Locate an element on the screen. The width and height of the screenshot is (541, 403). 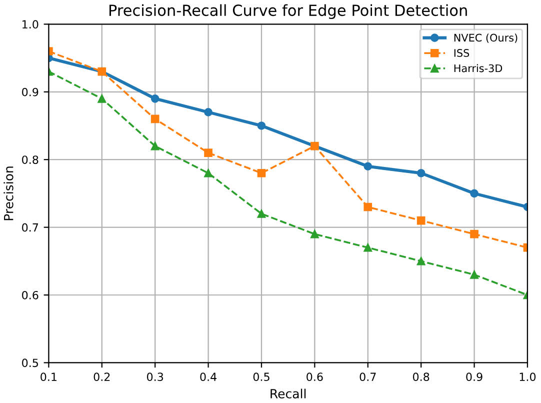
x-tick-label: 0.3 is located at coordinates (155, 377).